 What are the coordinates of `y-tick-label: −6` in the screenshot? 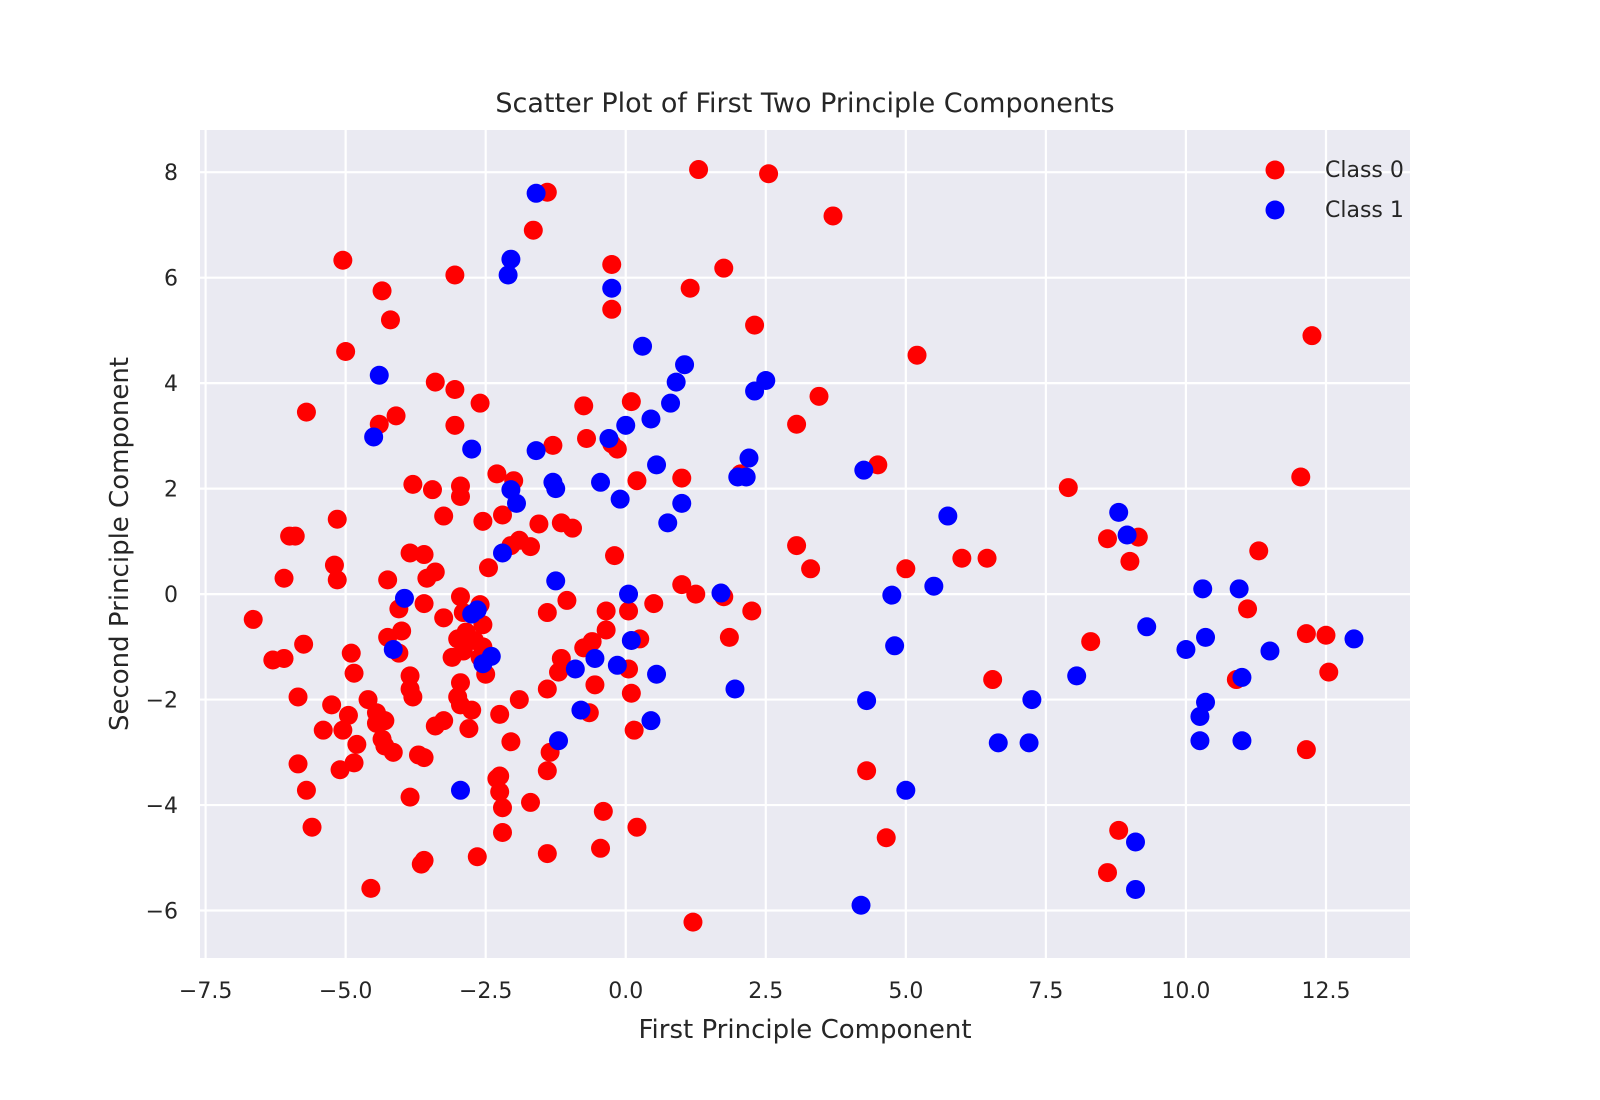 It's located at (162, 912).